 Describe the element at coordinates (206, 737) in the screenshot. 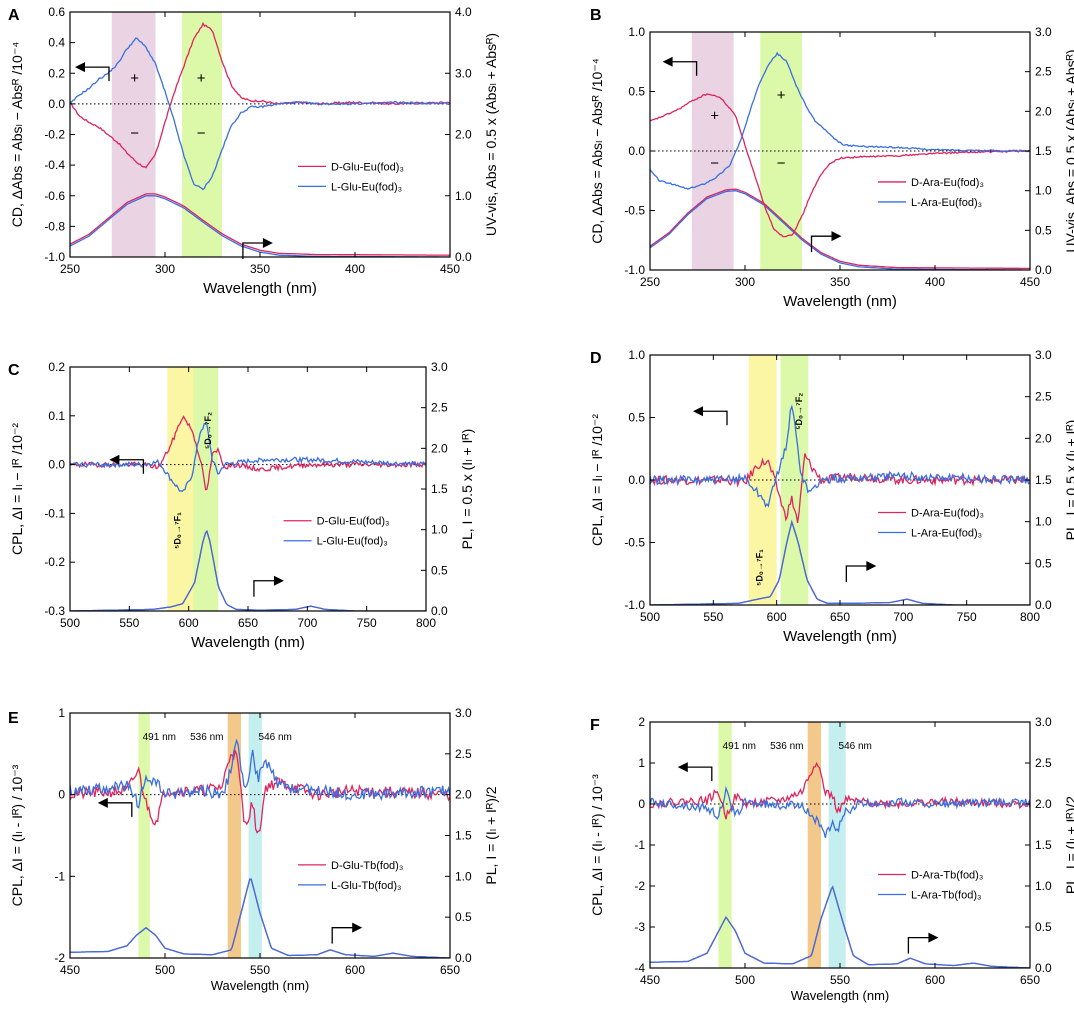

I see `band-wavelength-label: 536 nm` at that location.